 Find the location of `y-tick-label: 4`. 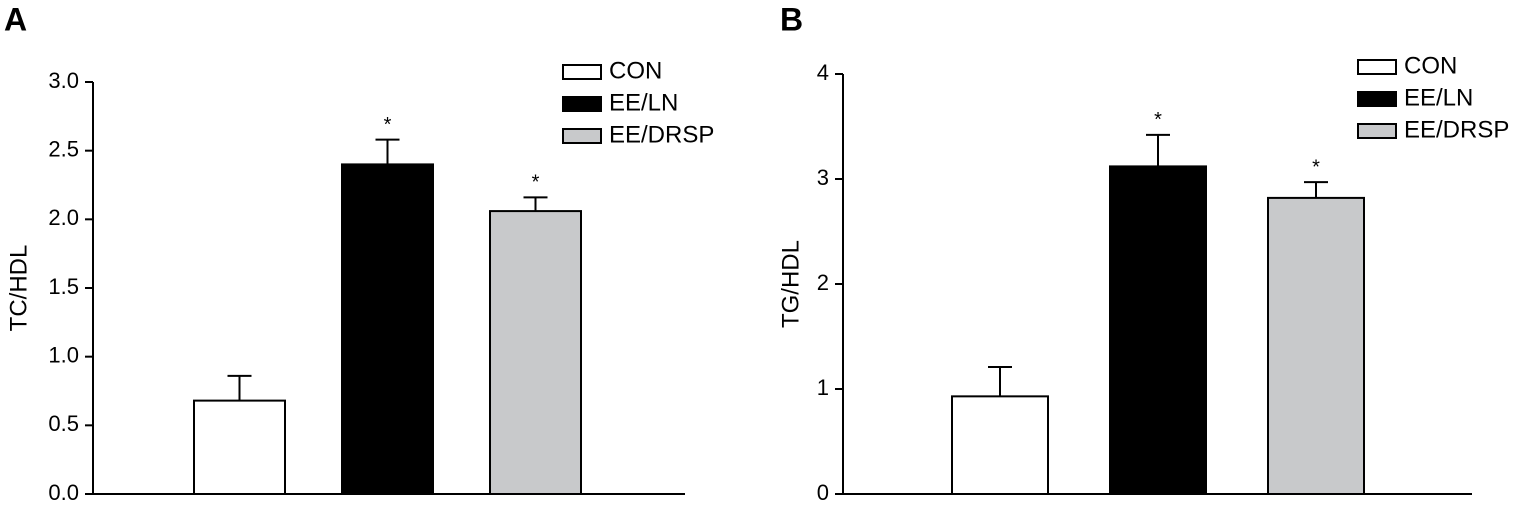

y-tick-label: 4 is located at coordinates (823, 72).